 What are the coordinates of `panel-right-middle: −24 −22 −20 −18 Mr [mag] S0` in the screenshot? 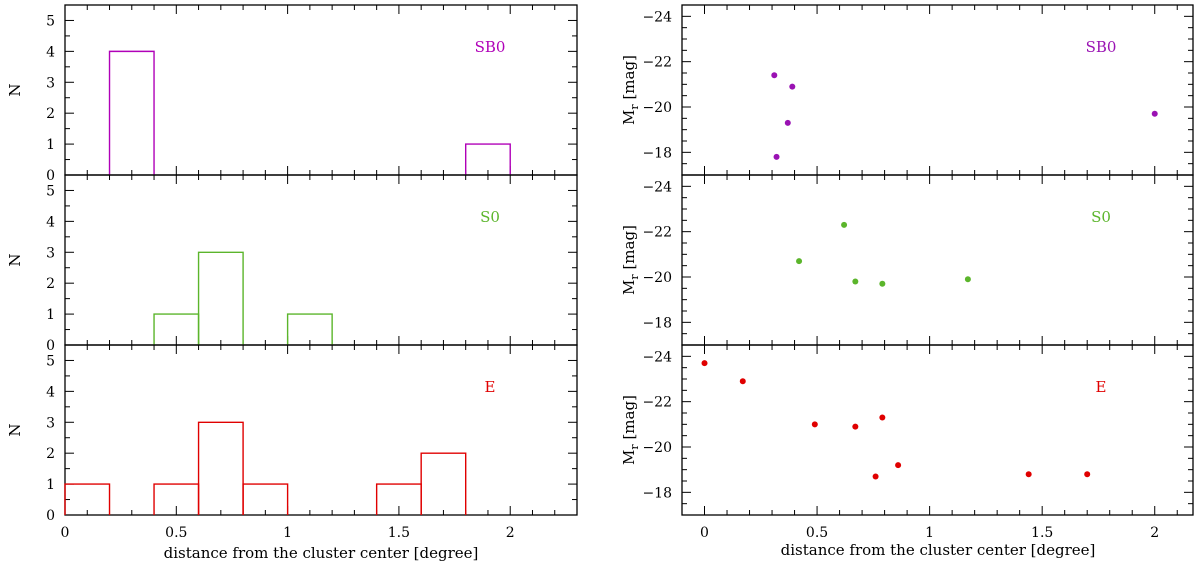 It's located at (907, 260).